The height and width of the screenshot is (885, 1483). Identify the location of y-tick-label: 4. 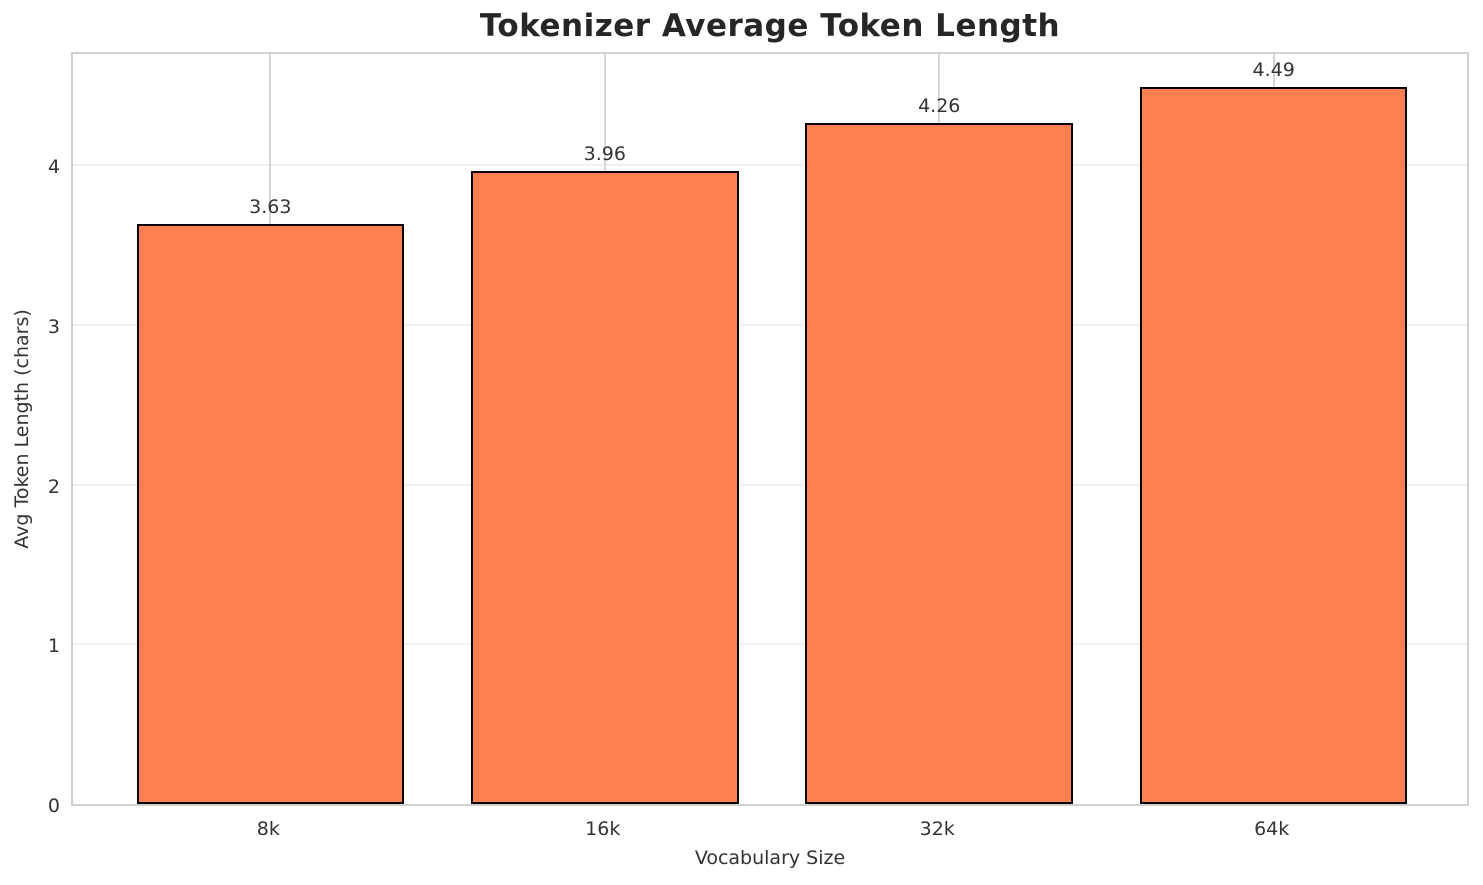
(53, 167).